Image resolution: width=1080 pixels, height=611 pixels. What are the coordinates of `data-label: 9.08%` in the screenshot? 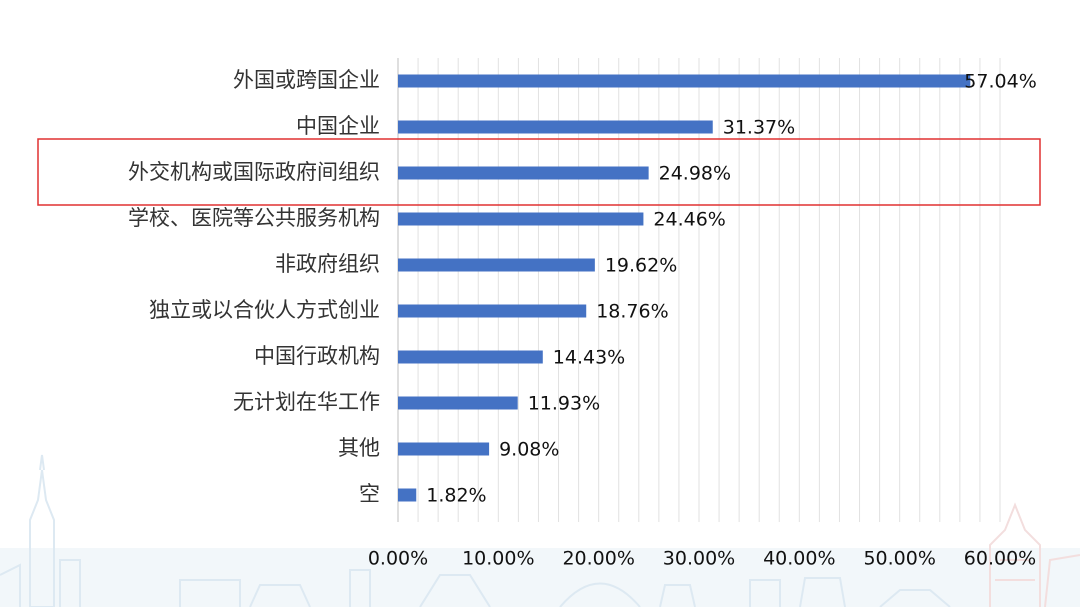 It's located at (529, 450).